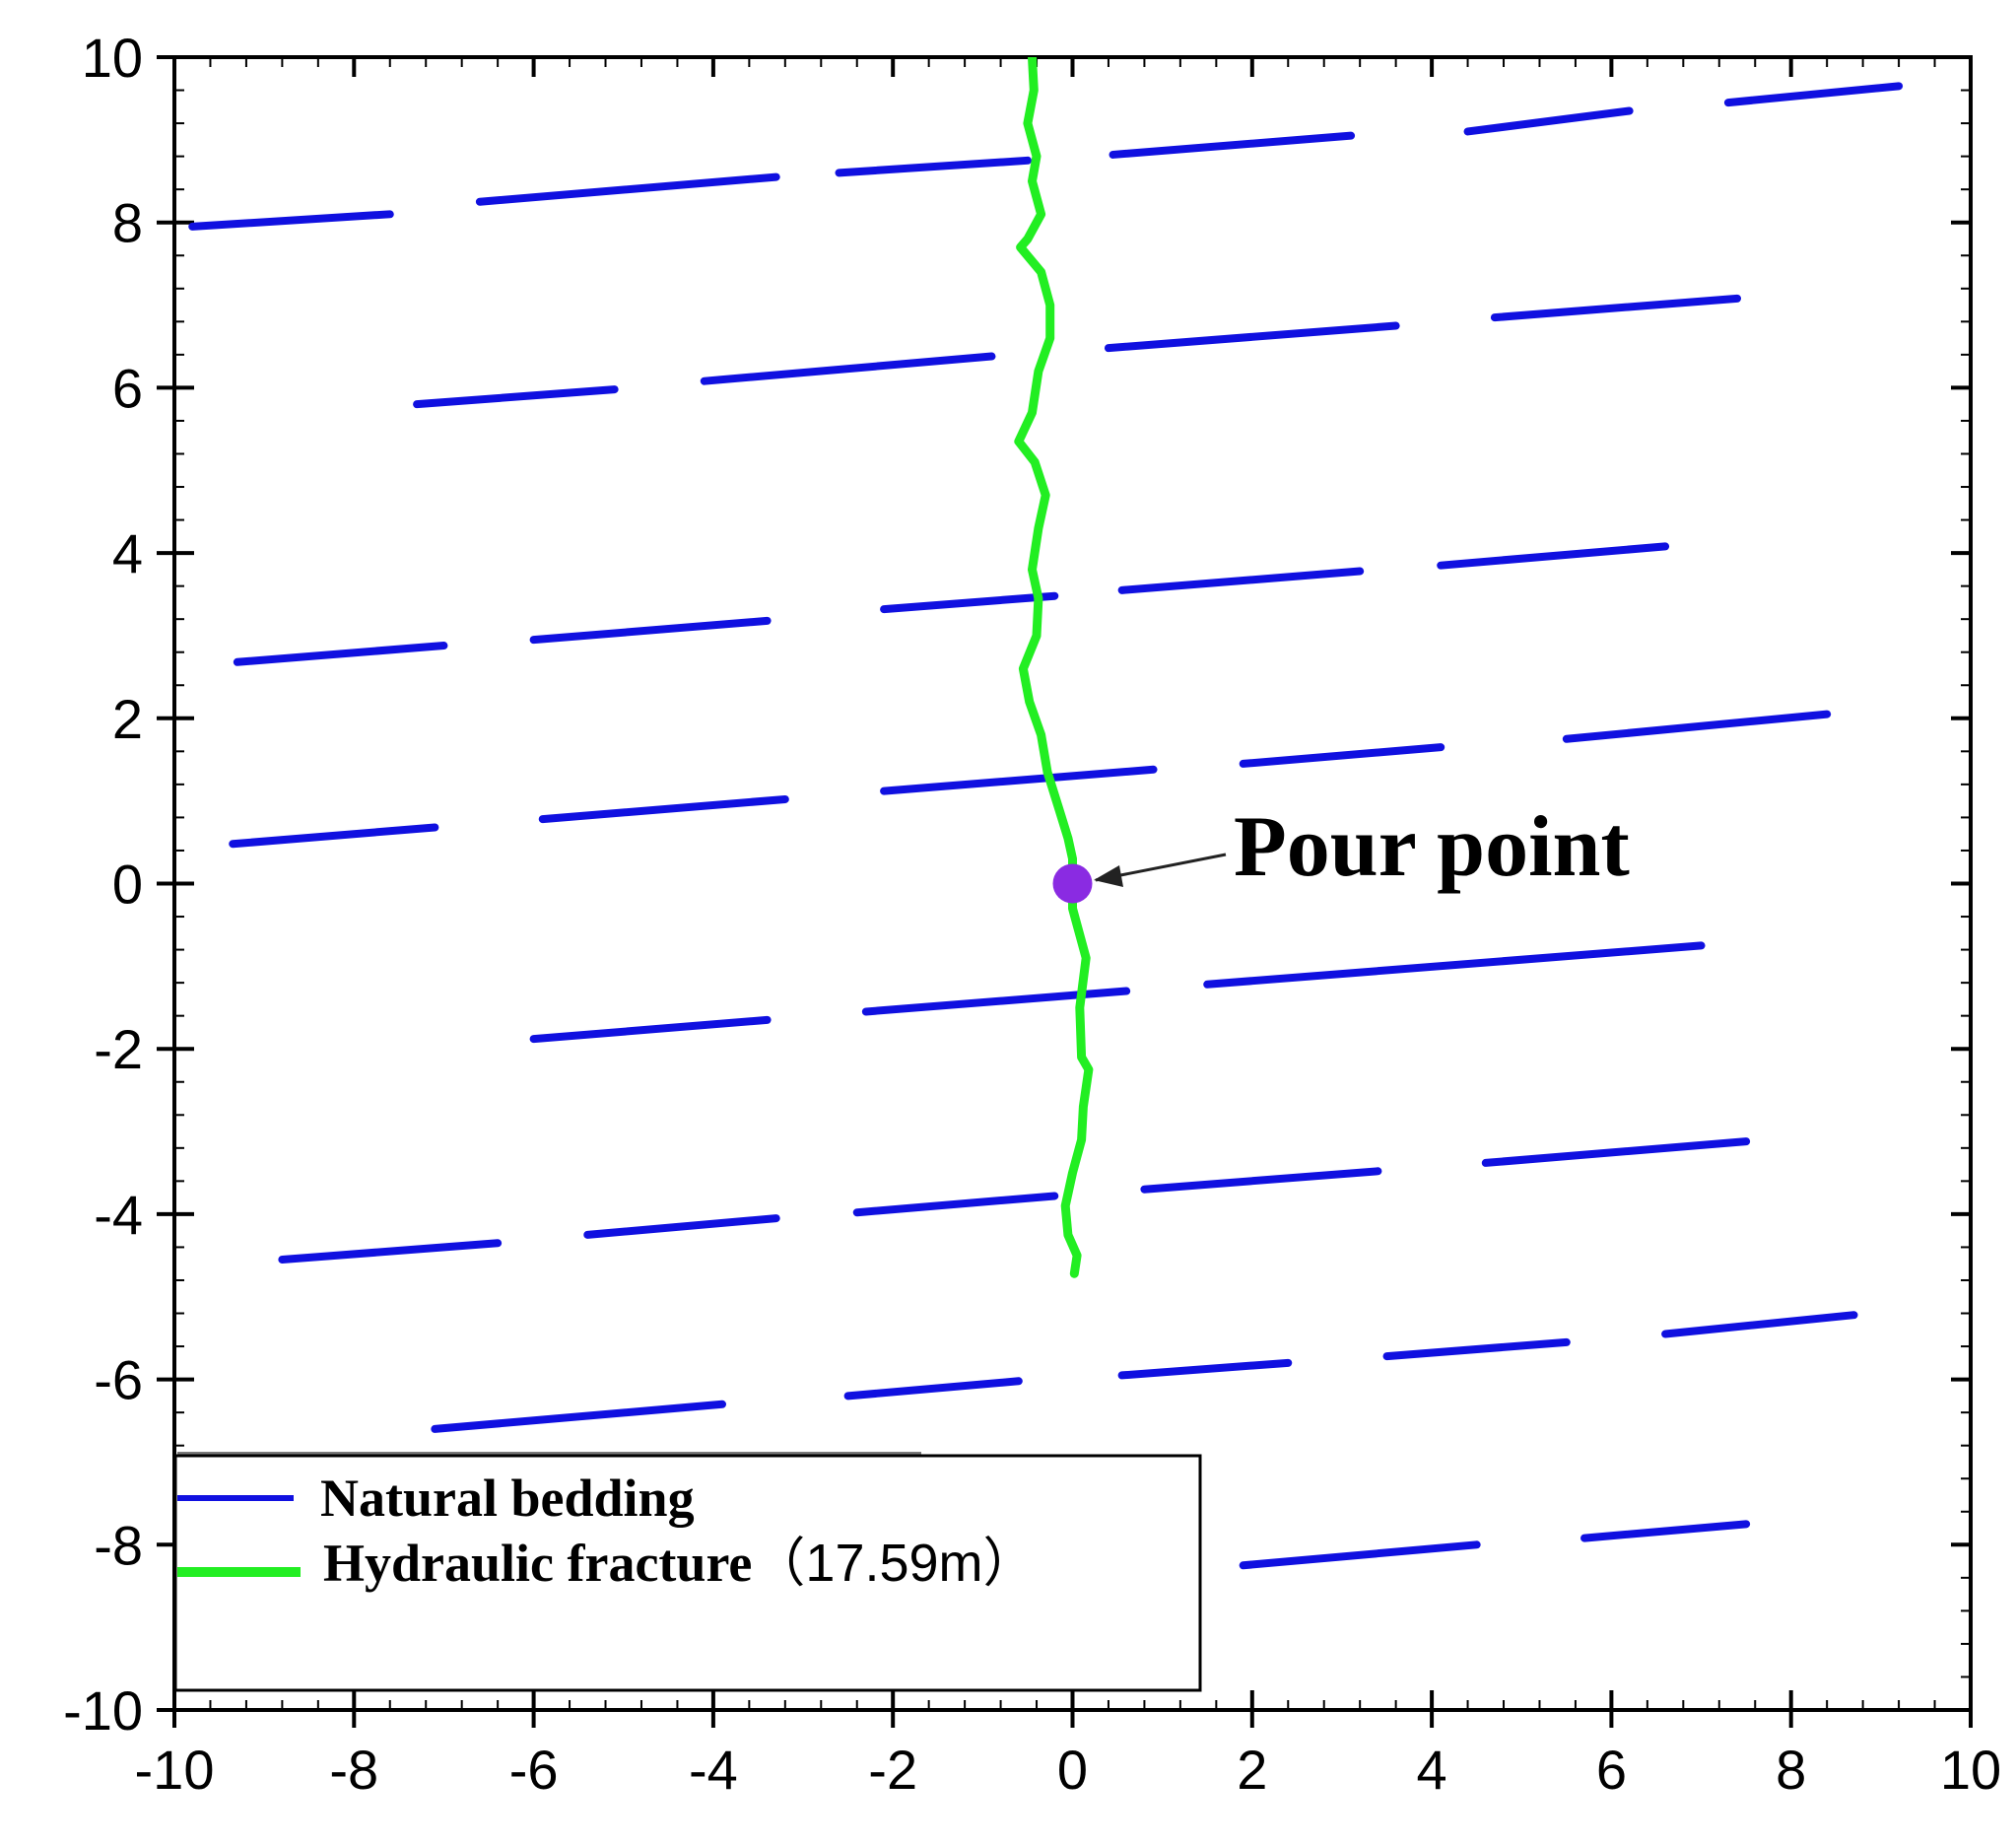 Image resolution: width=2016 pixels, height=1846 pixels. What do you see at coordinates (127, 223) in the screenshot?
I see `y-tick-label: 8` at bounding box center [127, 223].